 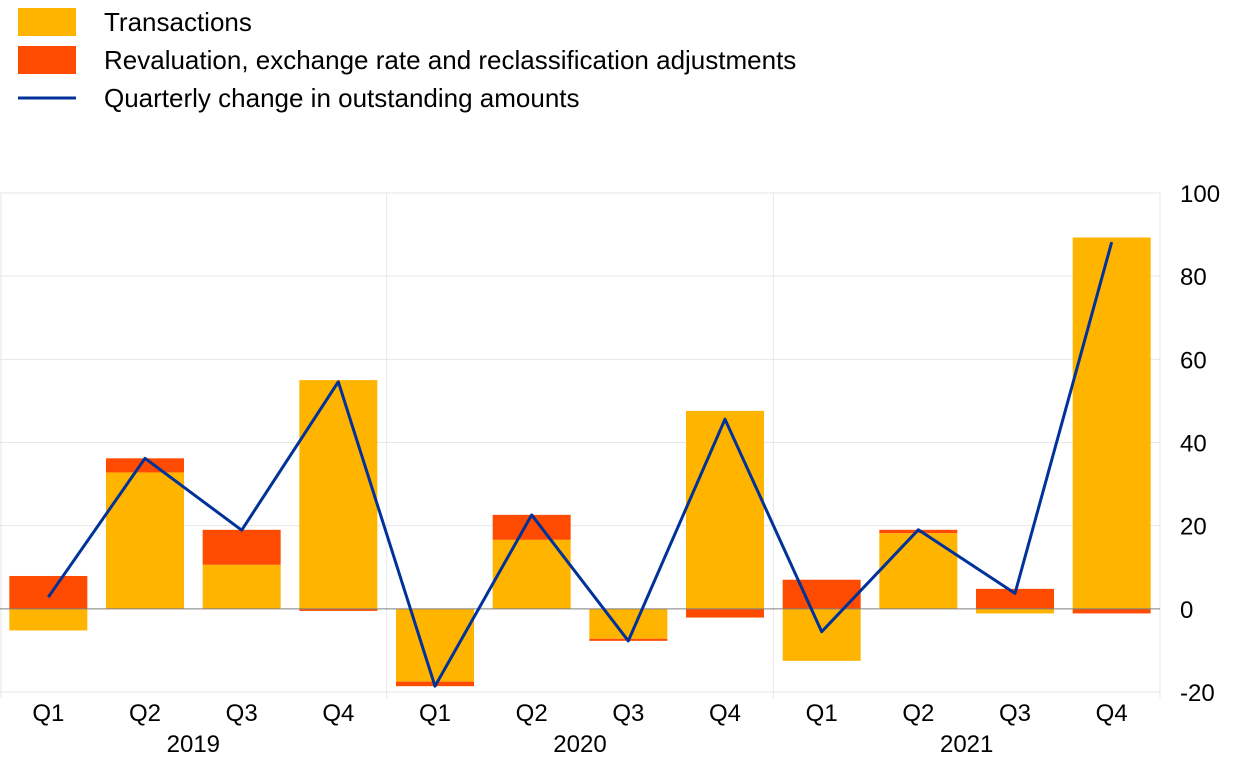 I want to click on y-axis: 100 80 60 40 20 0 -20, so click(x=1200, y=444).